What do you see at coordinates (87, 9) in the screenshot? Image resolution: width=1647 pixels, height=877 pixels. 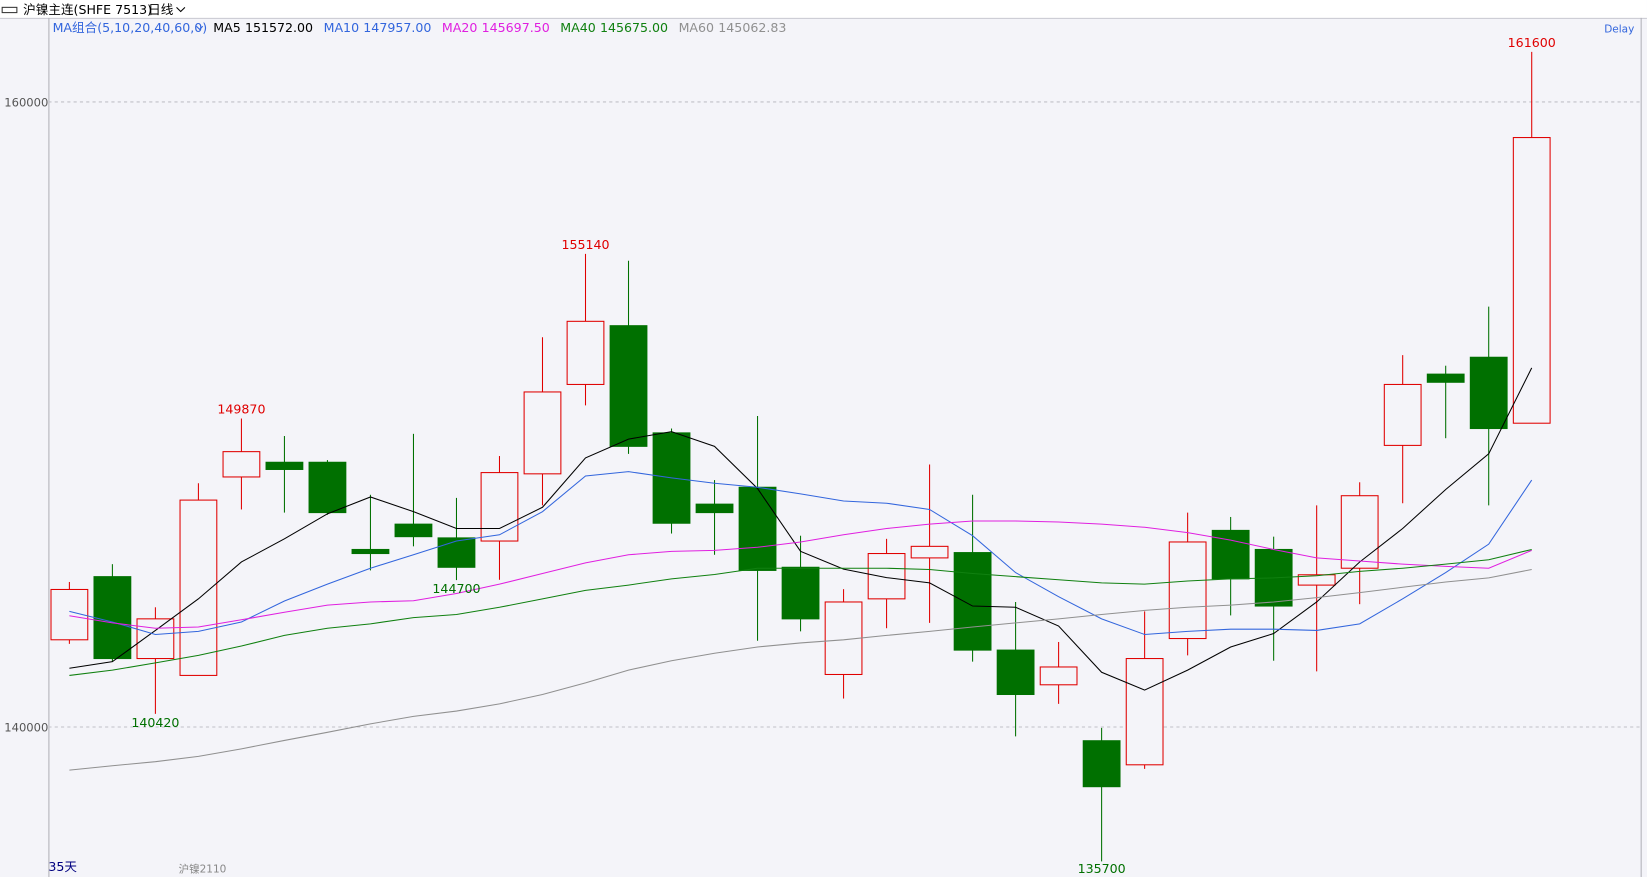 I see `instrument-title: 沪镍主连(SHFE 7513)` at bounding box center [87, 9].